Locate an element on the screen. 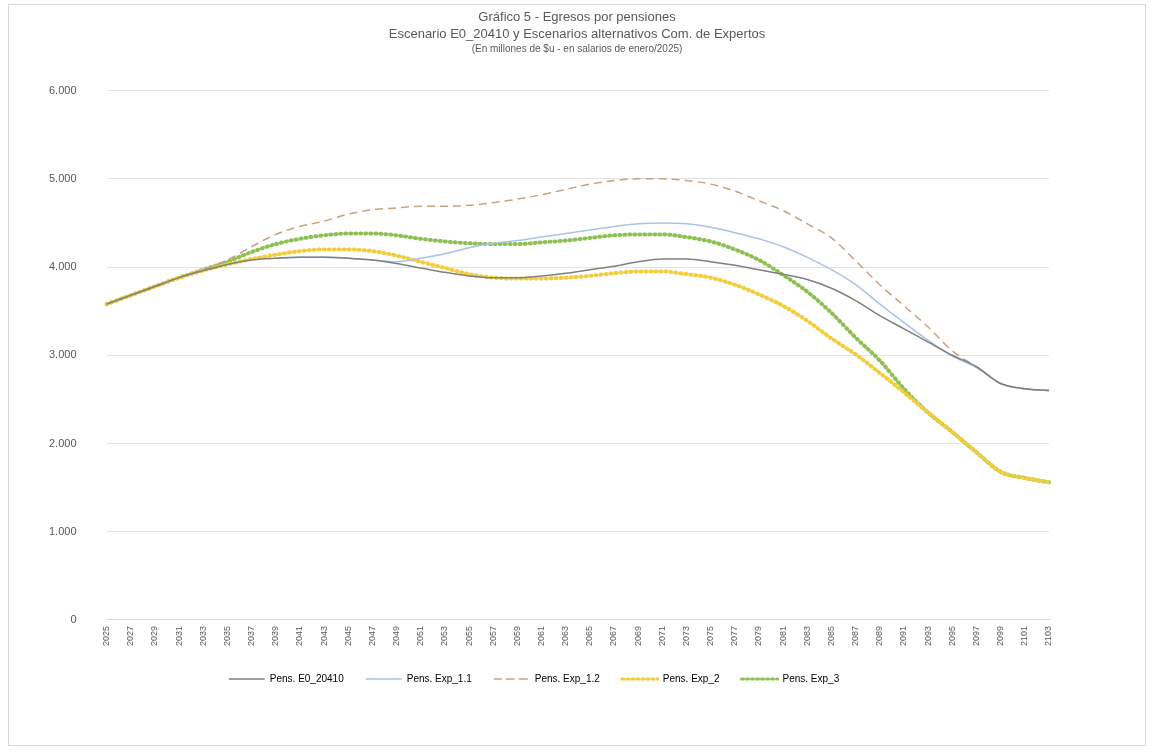  x-tick-label: 2031 is located at coordinates (178, 636).